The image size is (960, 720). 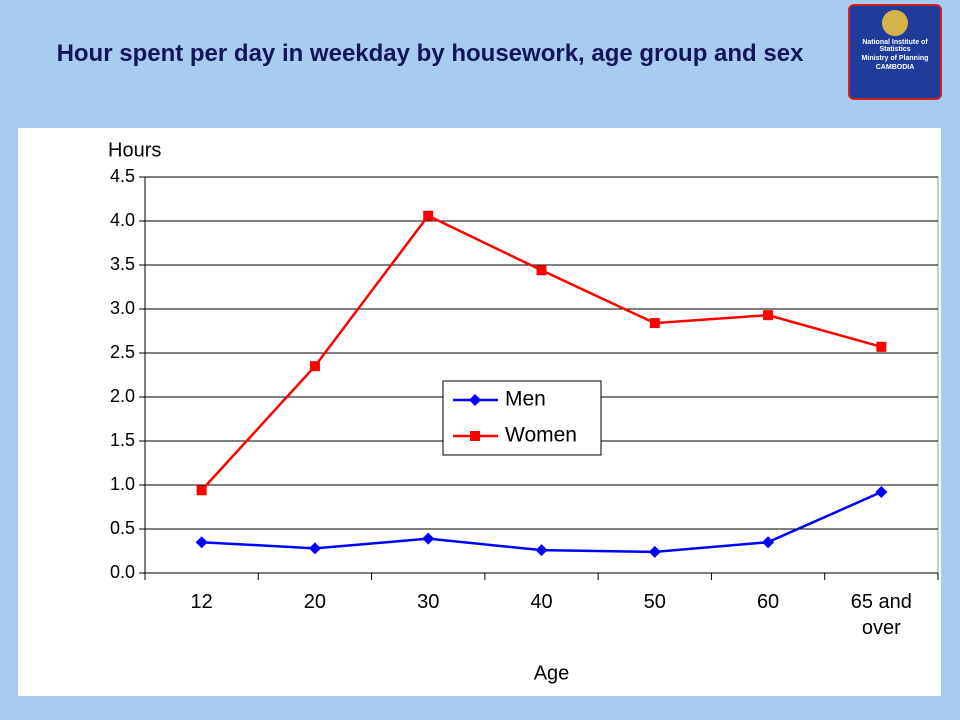 What do you see at coordinates (895, 67) in the screenshot?
I see `logo-text: CAMBODIA` at bounding box center [895, 67].